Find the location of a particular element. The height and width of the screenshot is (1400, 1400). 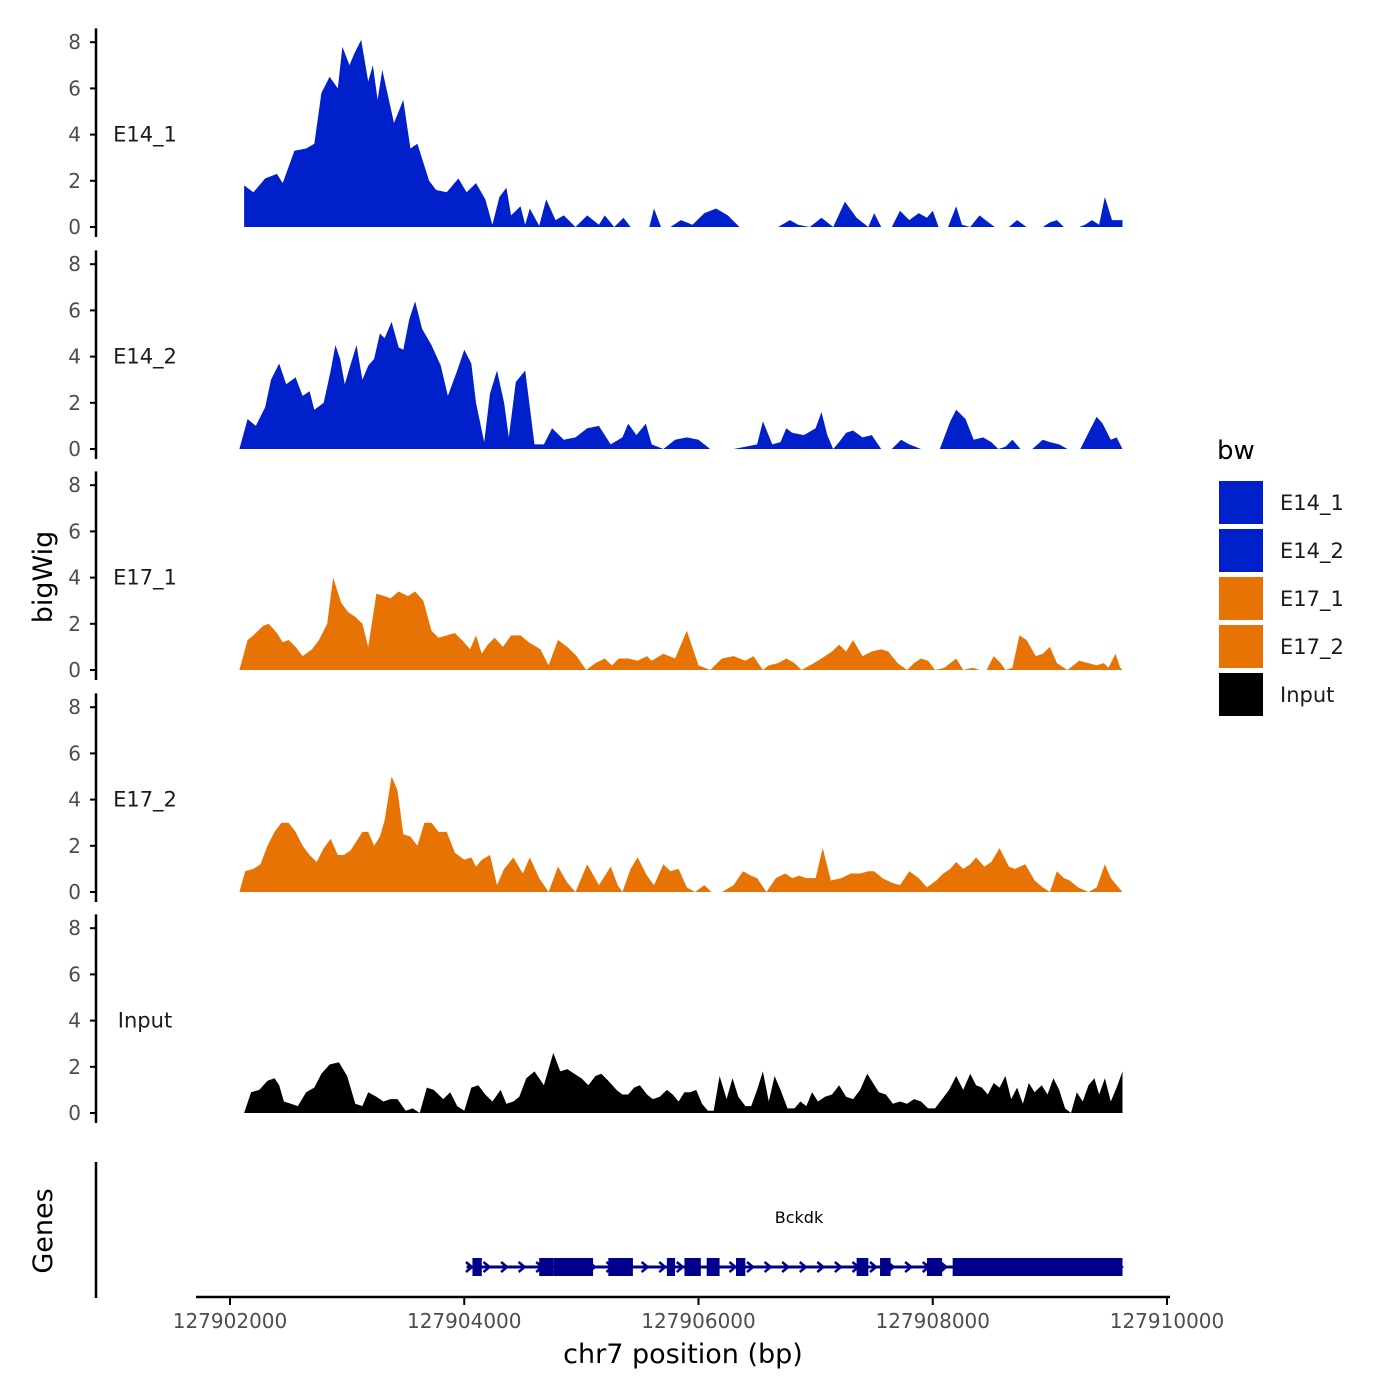

legend-label: E17_1 is located at coordinates (1312, 599).